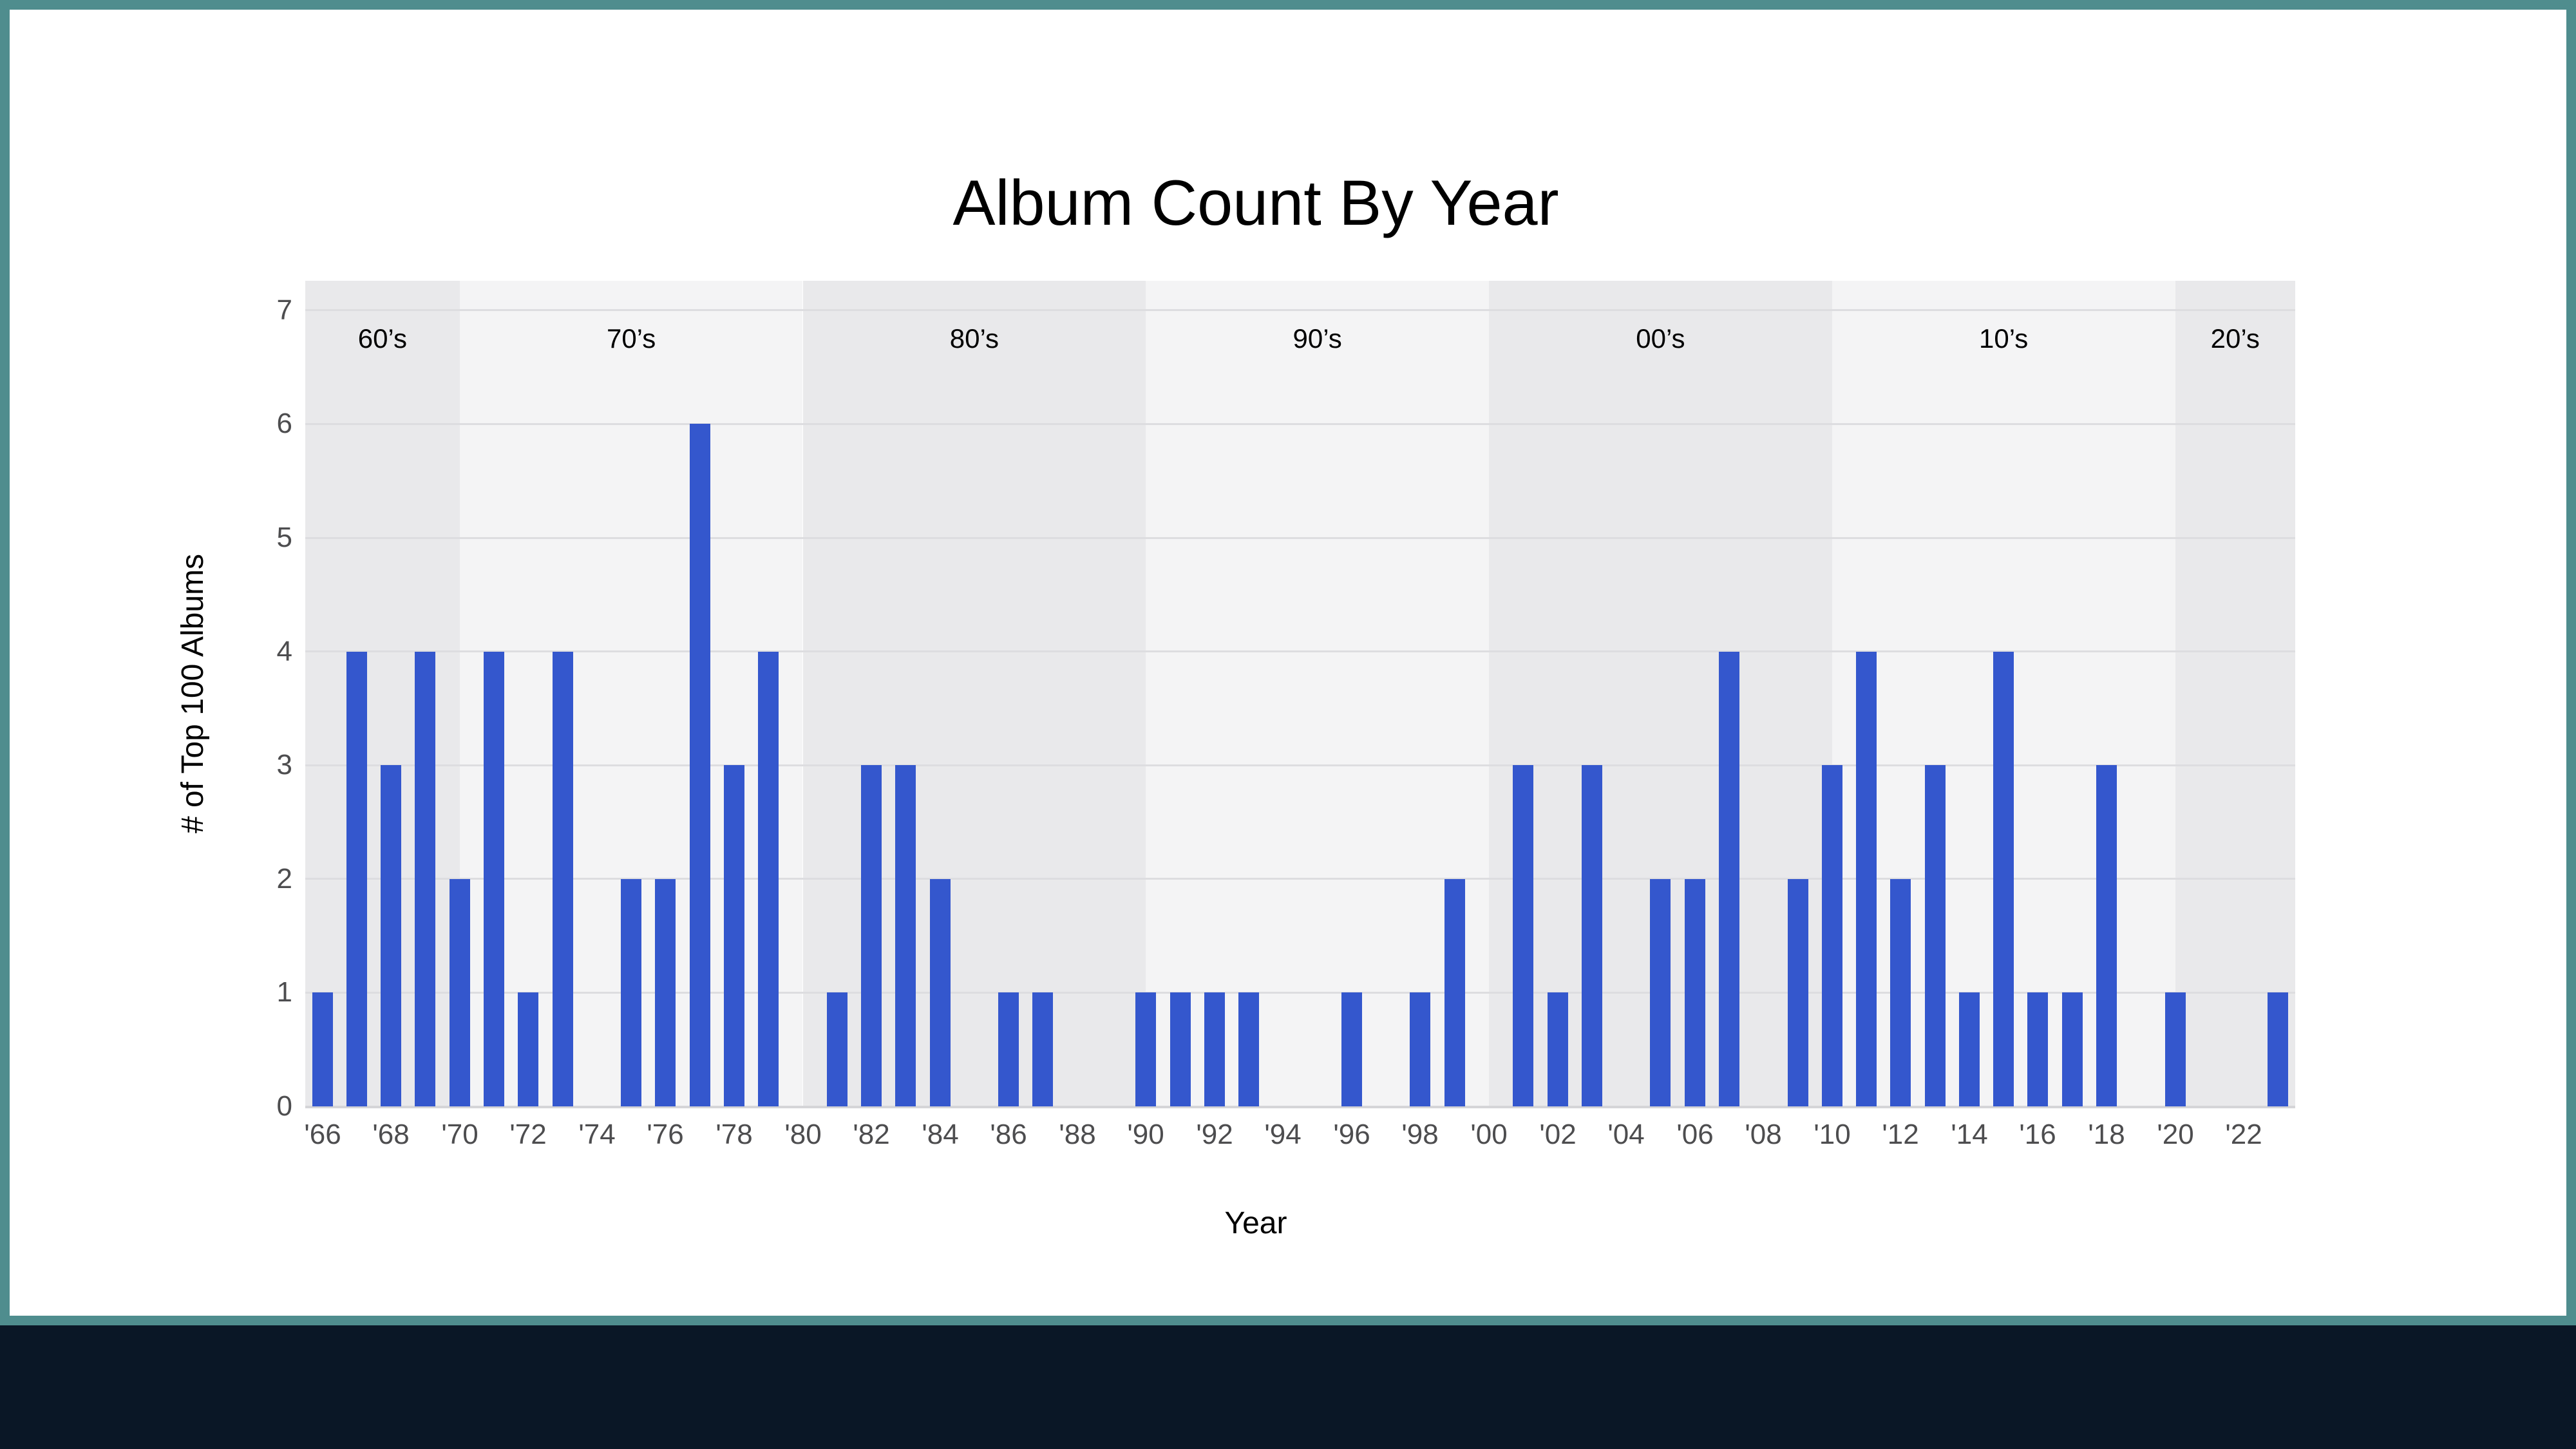  Describe the element at coordinates (974, 338) in the screenshot. I see `decade-label-80s: 80’s` at that location.